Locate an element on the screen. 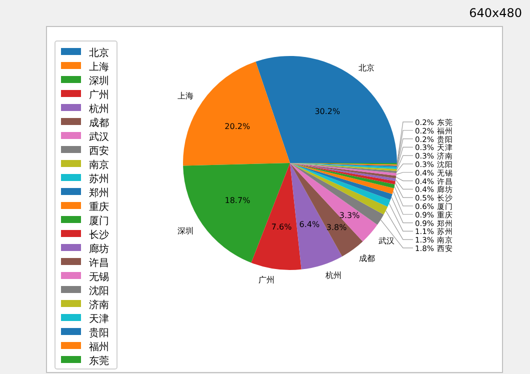  legend-label: 杭州 is located at coordinates (98, 109).